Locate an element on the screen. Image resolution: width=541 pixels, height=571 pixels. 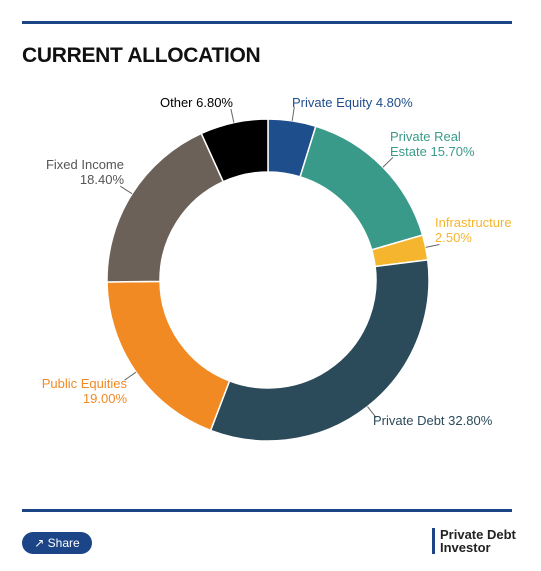
chart-title: CURRENT ALLOCATION is located at coordinates (141, 55).